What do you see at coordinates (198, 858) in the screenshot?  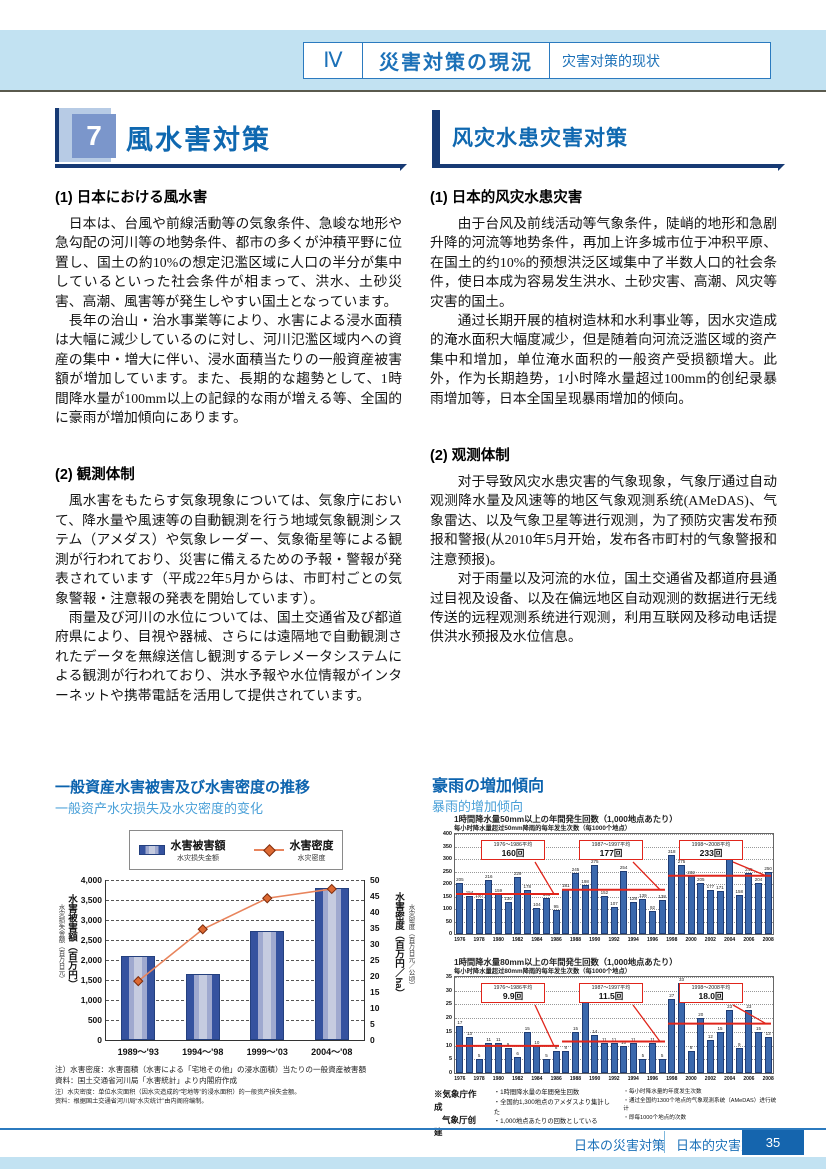 I see `legend-bar-label-zh: 水灾损失金额` at bounding box center [198, 858].